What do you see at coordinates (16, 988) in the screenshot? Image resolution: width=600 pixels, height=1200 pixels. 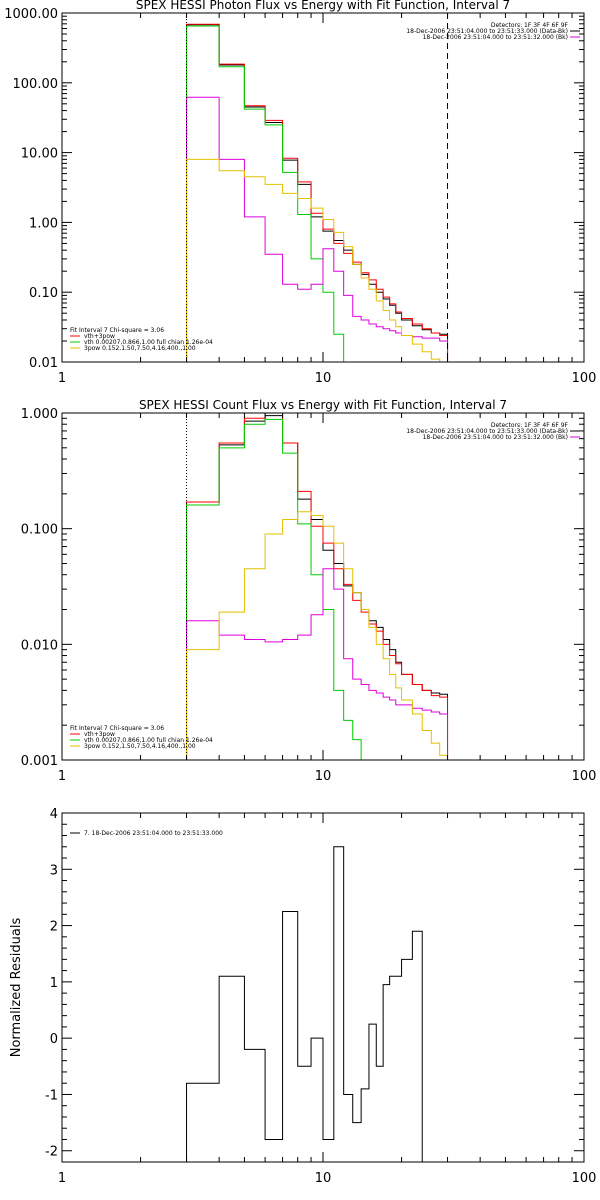 I see `y-axis-label: Normalized Residuals` at bounding box center [16, 988].